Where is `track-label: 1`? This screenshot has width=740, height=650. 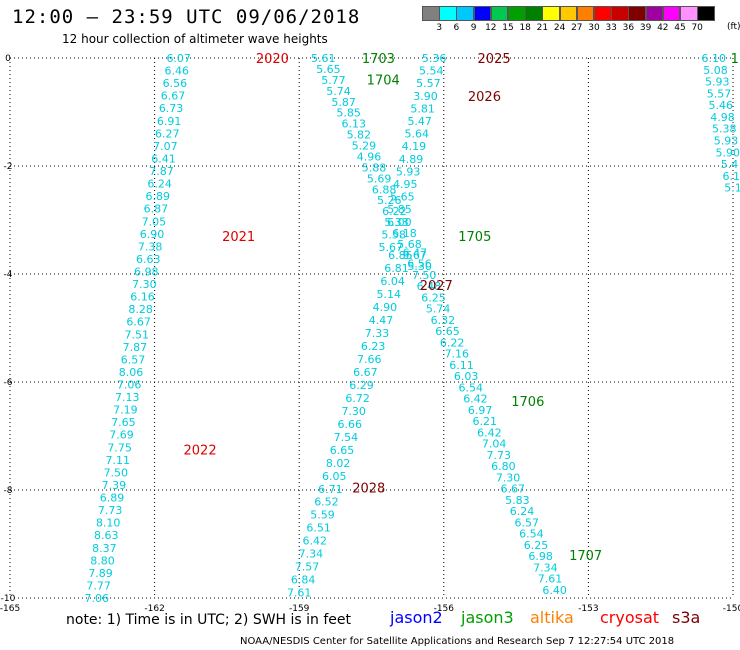
track-label: 1 is located at coordinates (735, 59).